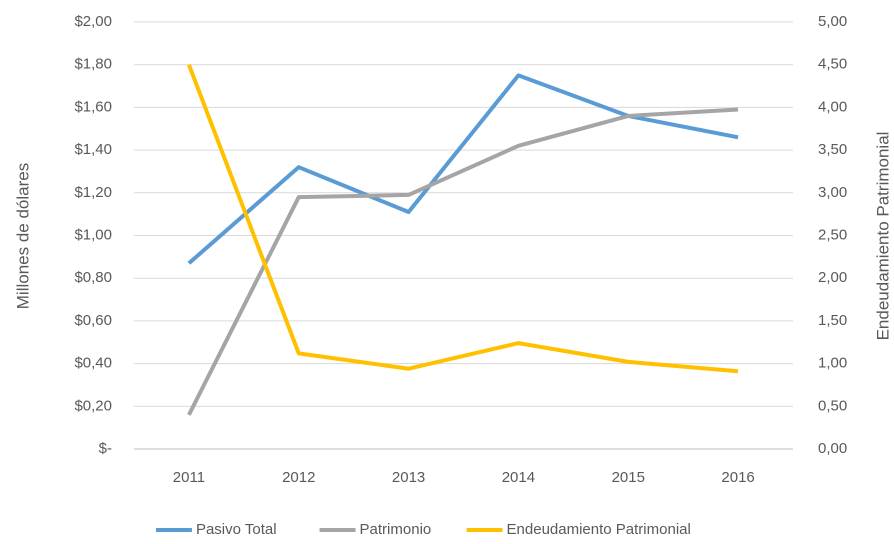 Image resolution: width=894 pixels, height=544 pixels. What do you see at coordinates (832, 149) in the screenshot?
I see `y2-tick-label: 3,50` at bounding box center [832, 149].